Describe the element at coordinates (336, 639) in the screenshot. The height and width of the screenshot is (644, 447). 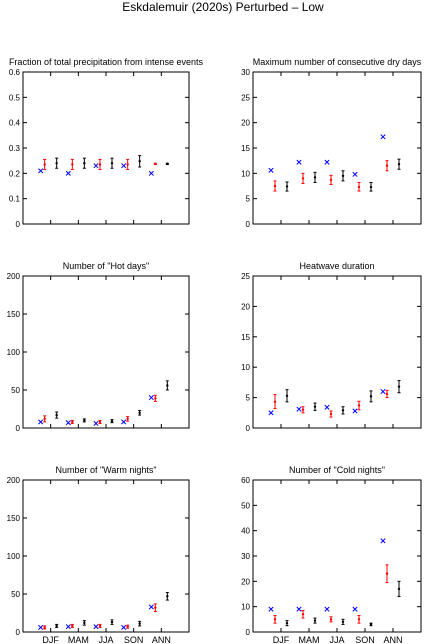
I see `x-tick-label: JJA` at that location.